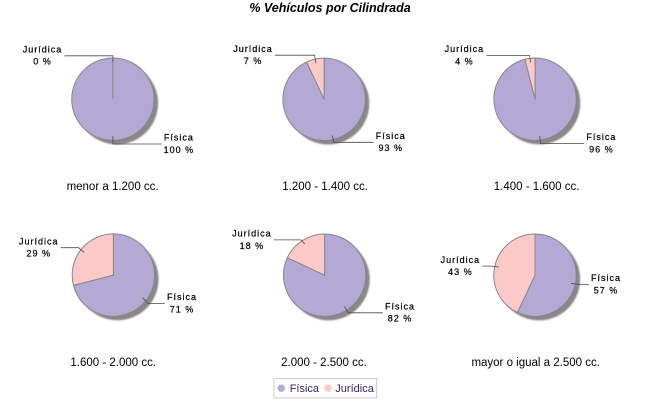 Image resolution: width=650 pixels, height=405 pixels. I want to click on svg-text: % Vehículos por Cilindrada, so click(329, 8).